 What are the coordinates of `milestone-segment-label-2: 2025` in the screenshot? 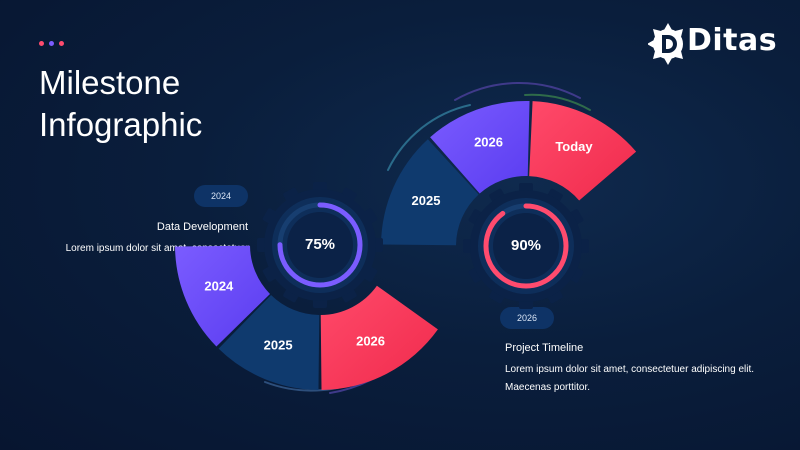 It's located at (278, 345).